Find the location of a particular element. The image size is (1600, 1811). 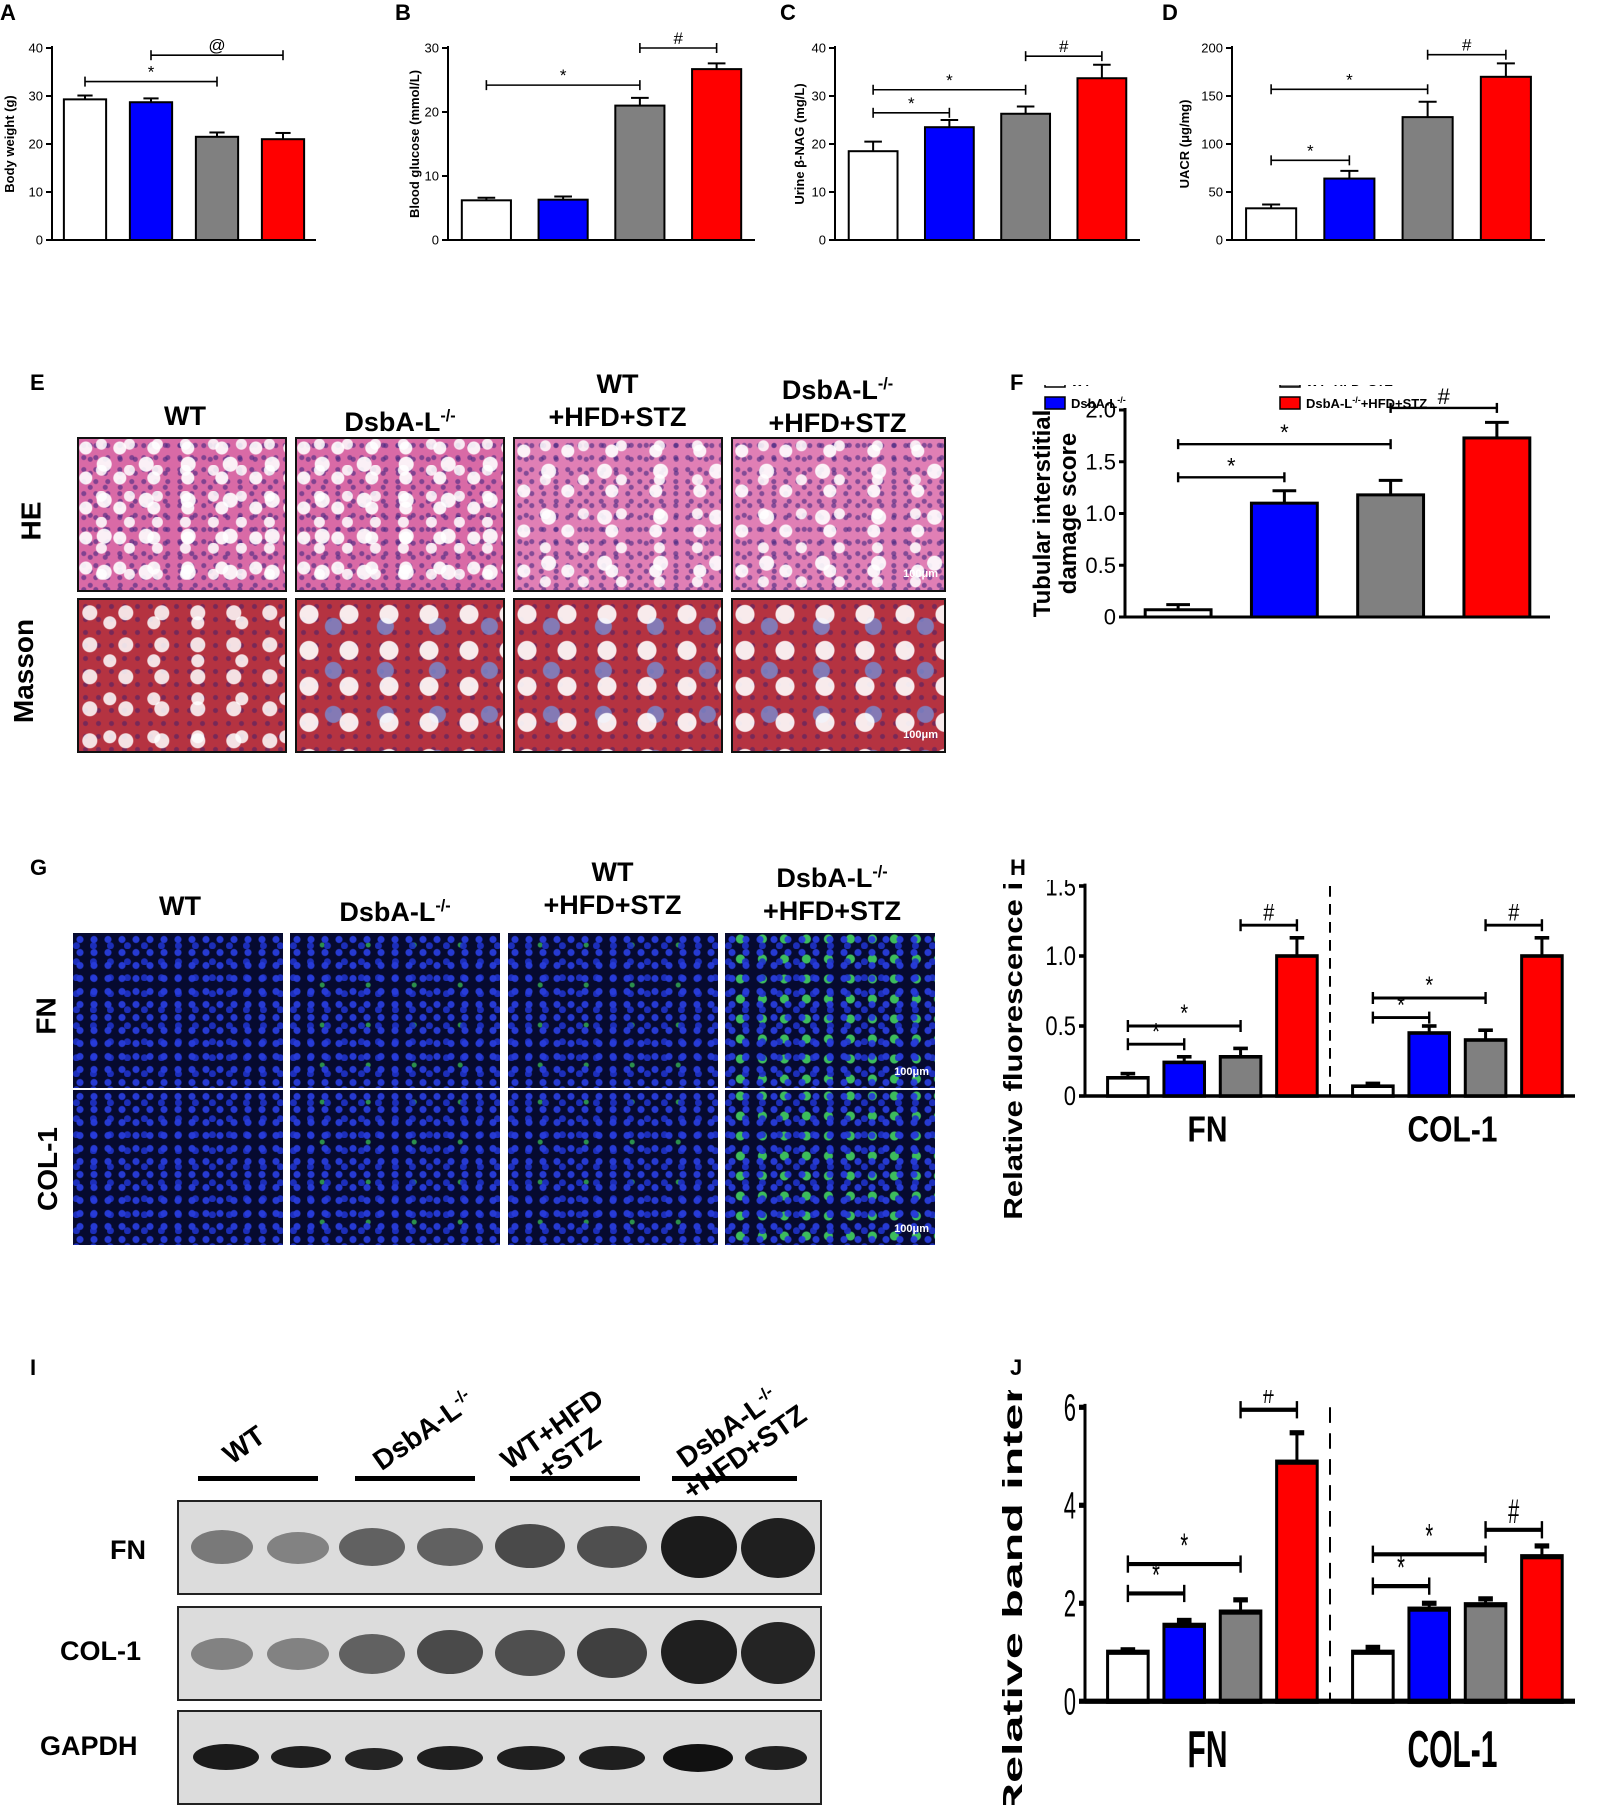

panel-letter-i: I is located at coordinates (33, 1367).